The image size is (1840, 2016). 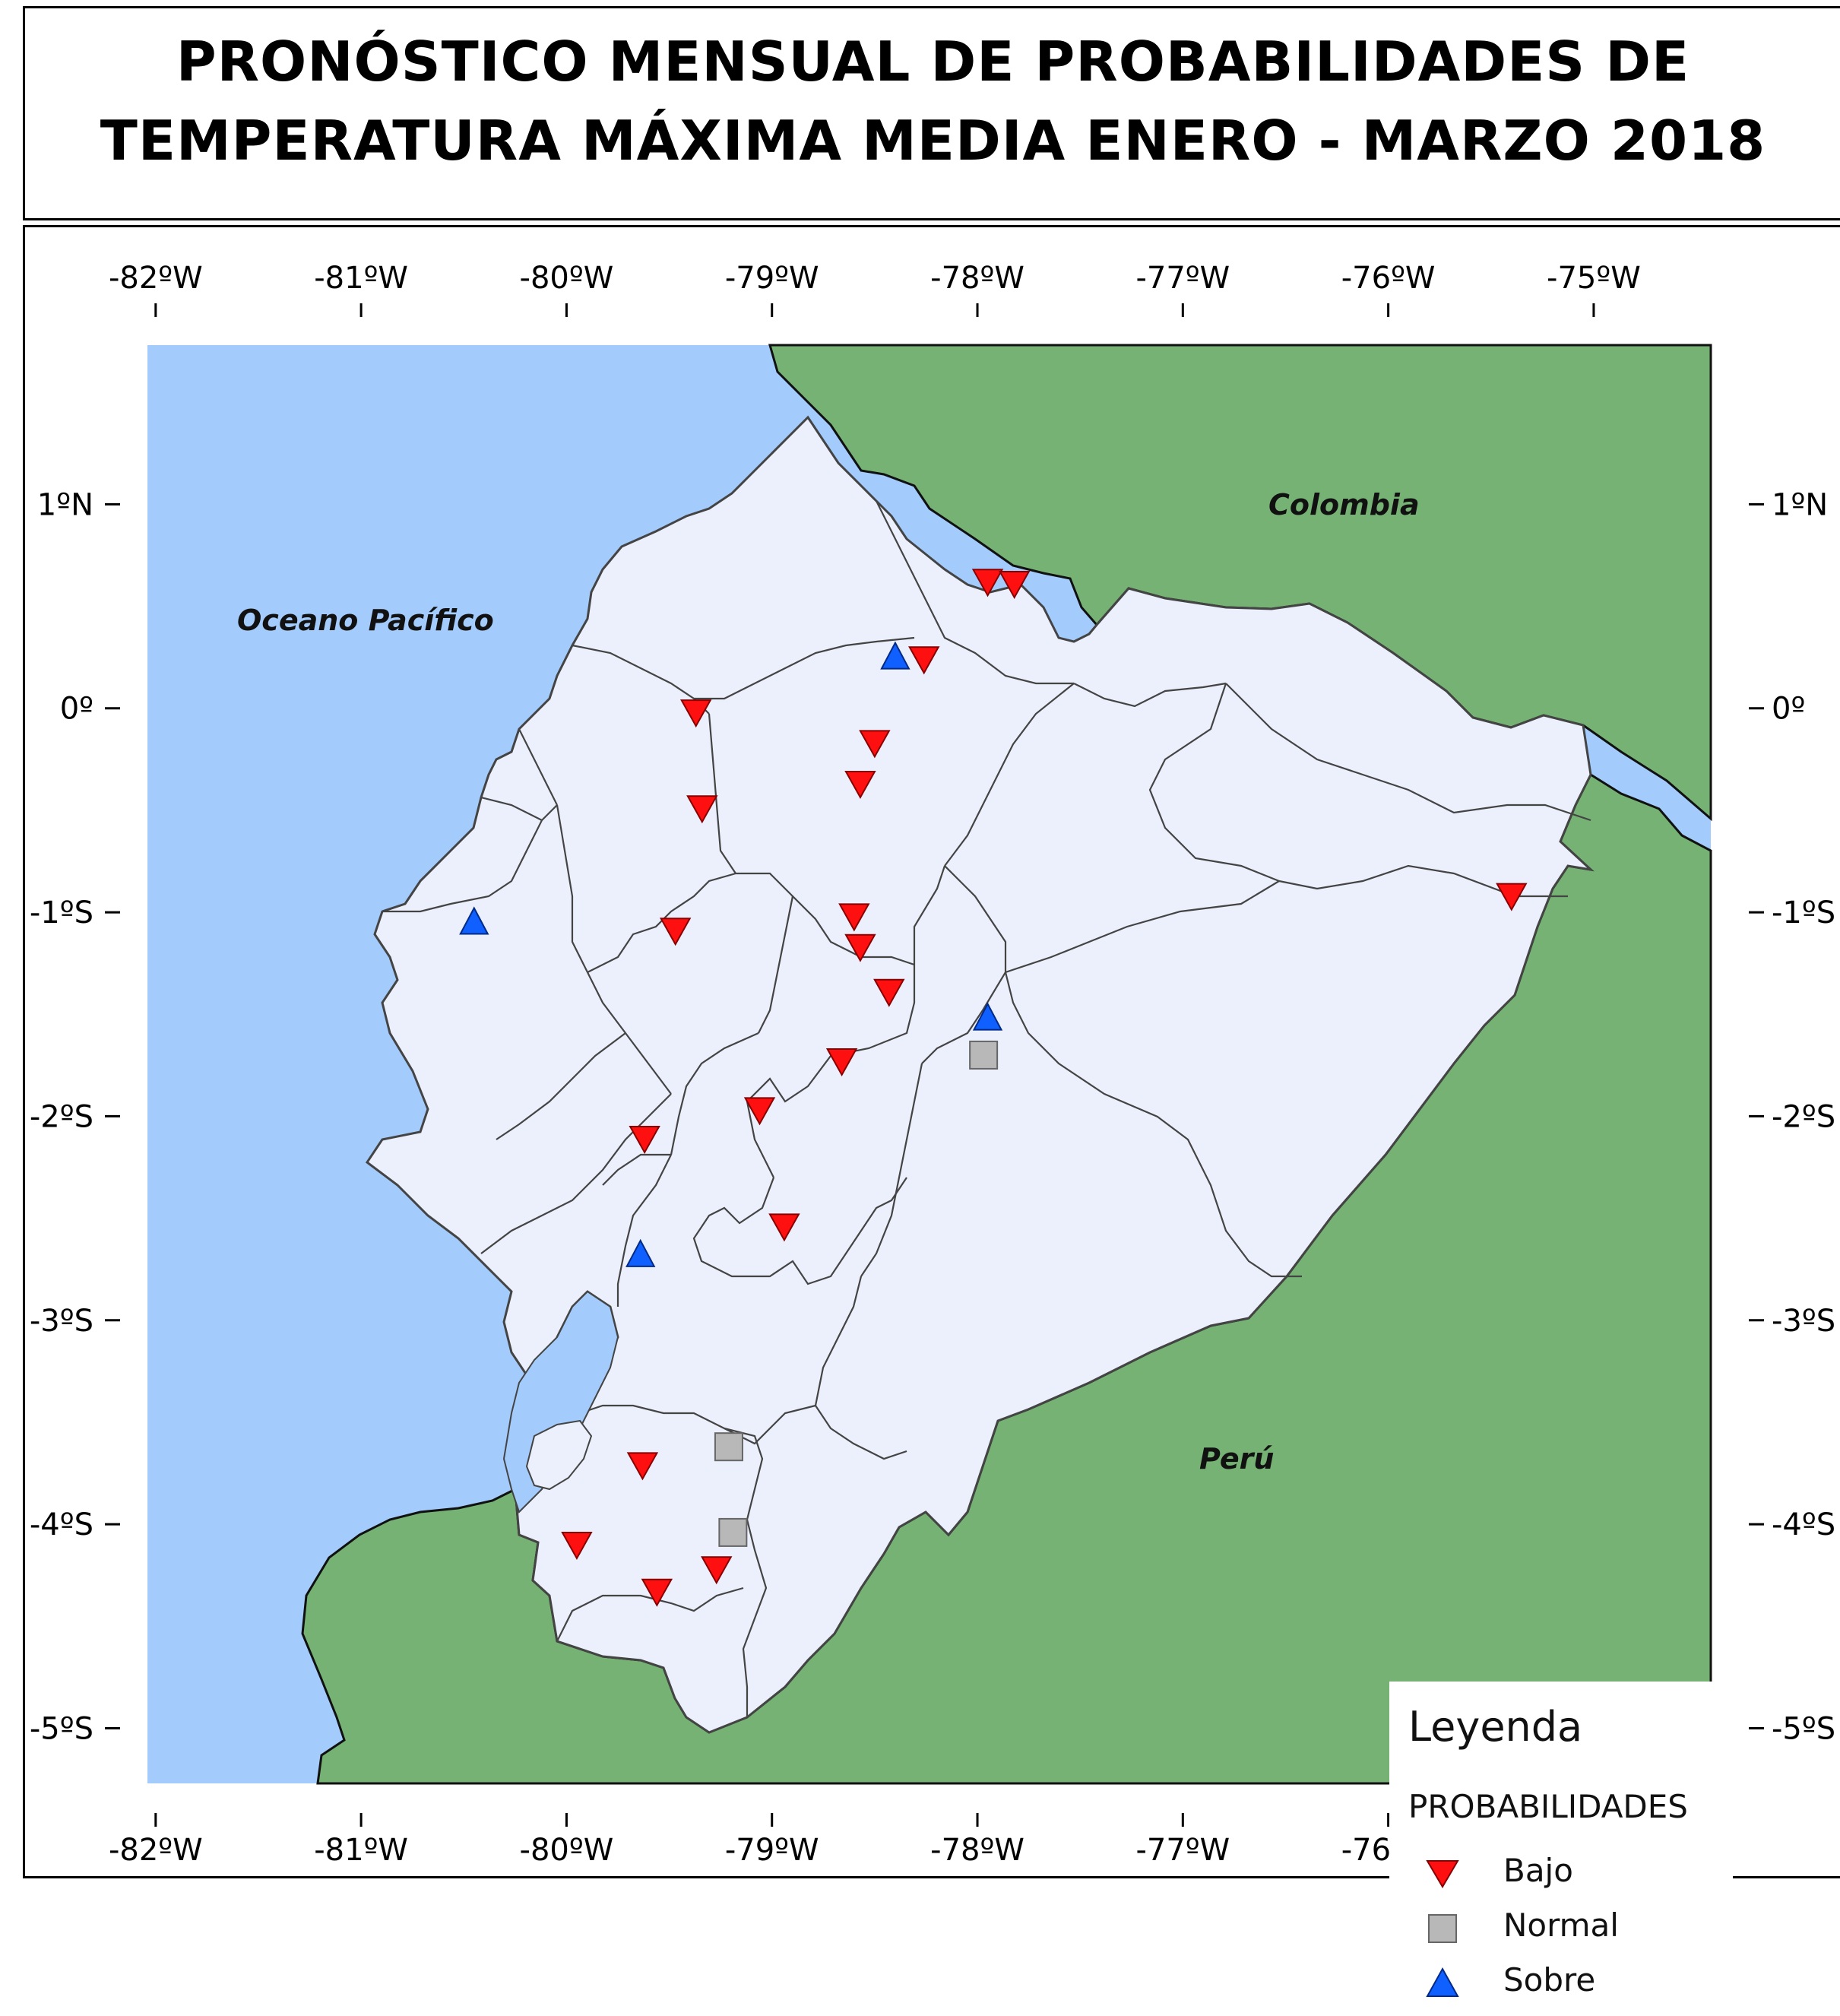 I want to click on lon-tick-label-top: -77ºW, so click(x=1182, y=278).